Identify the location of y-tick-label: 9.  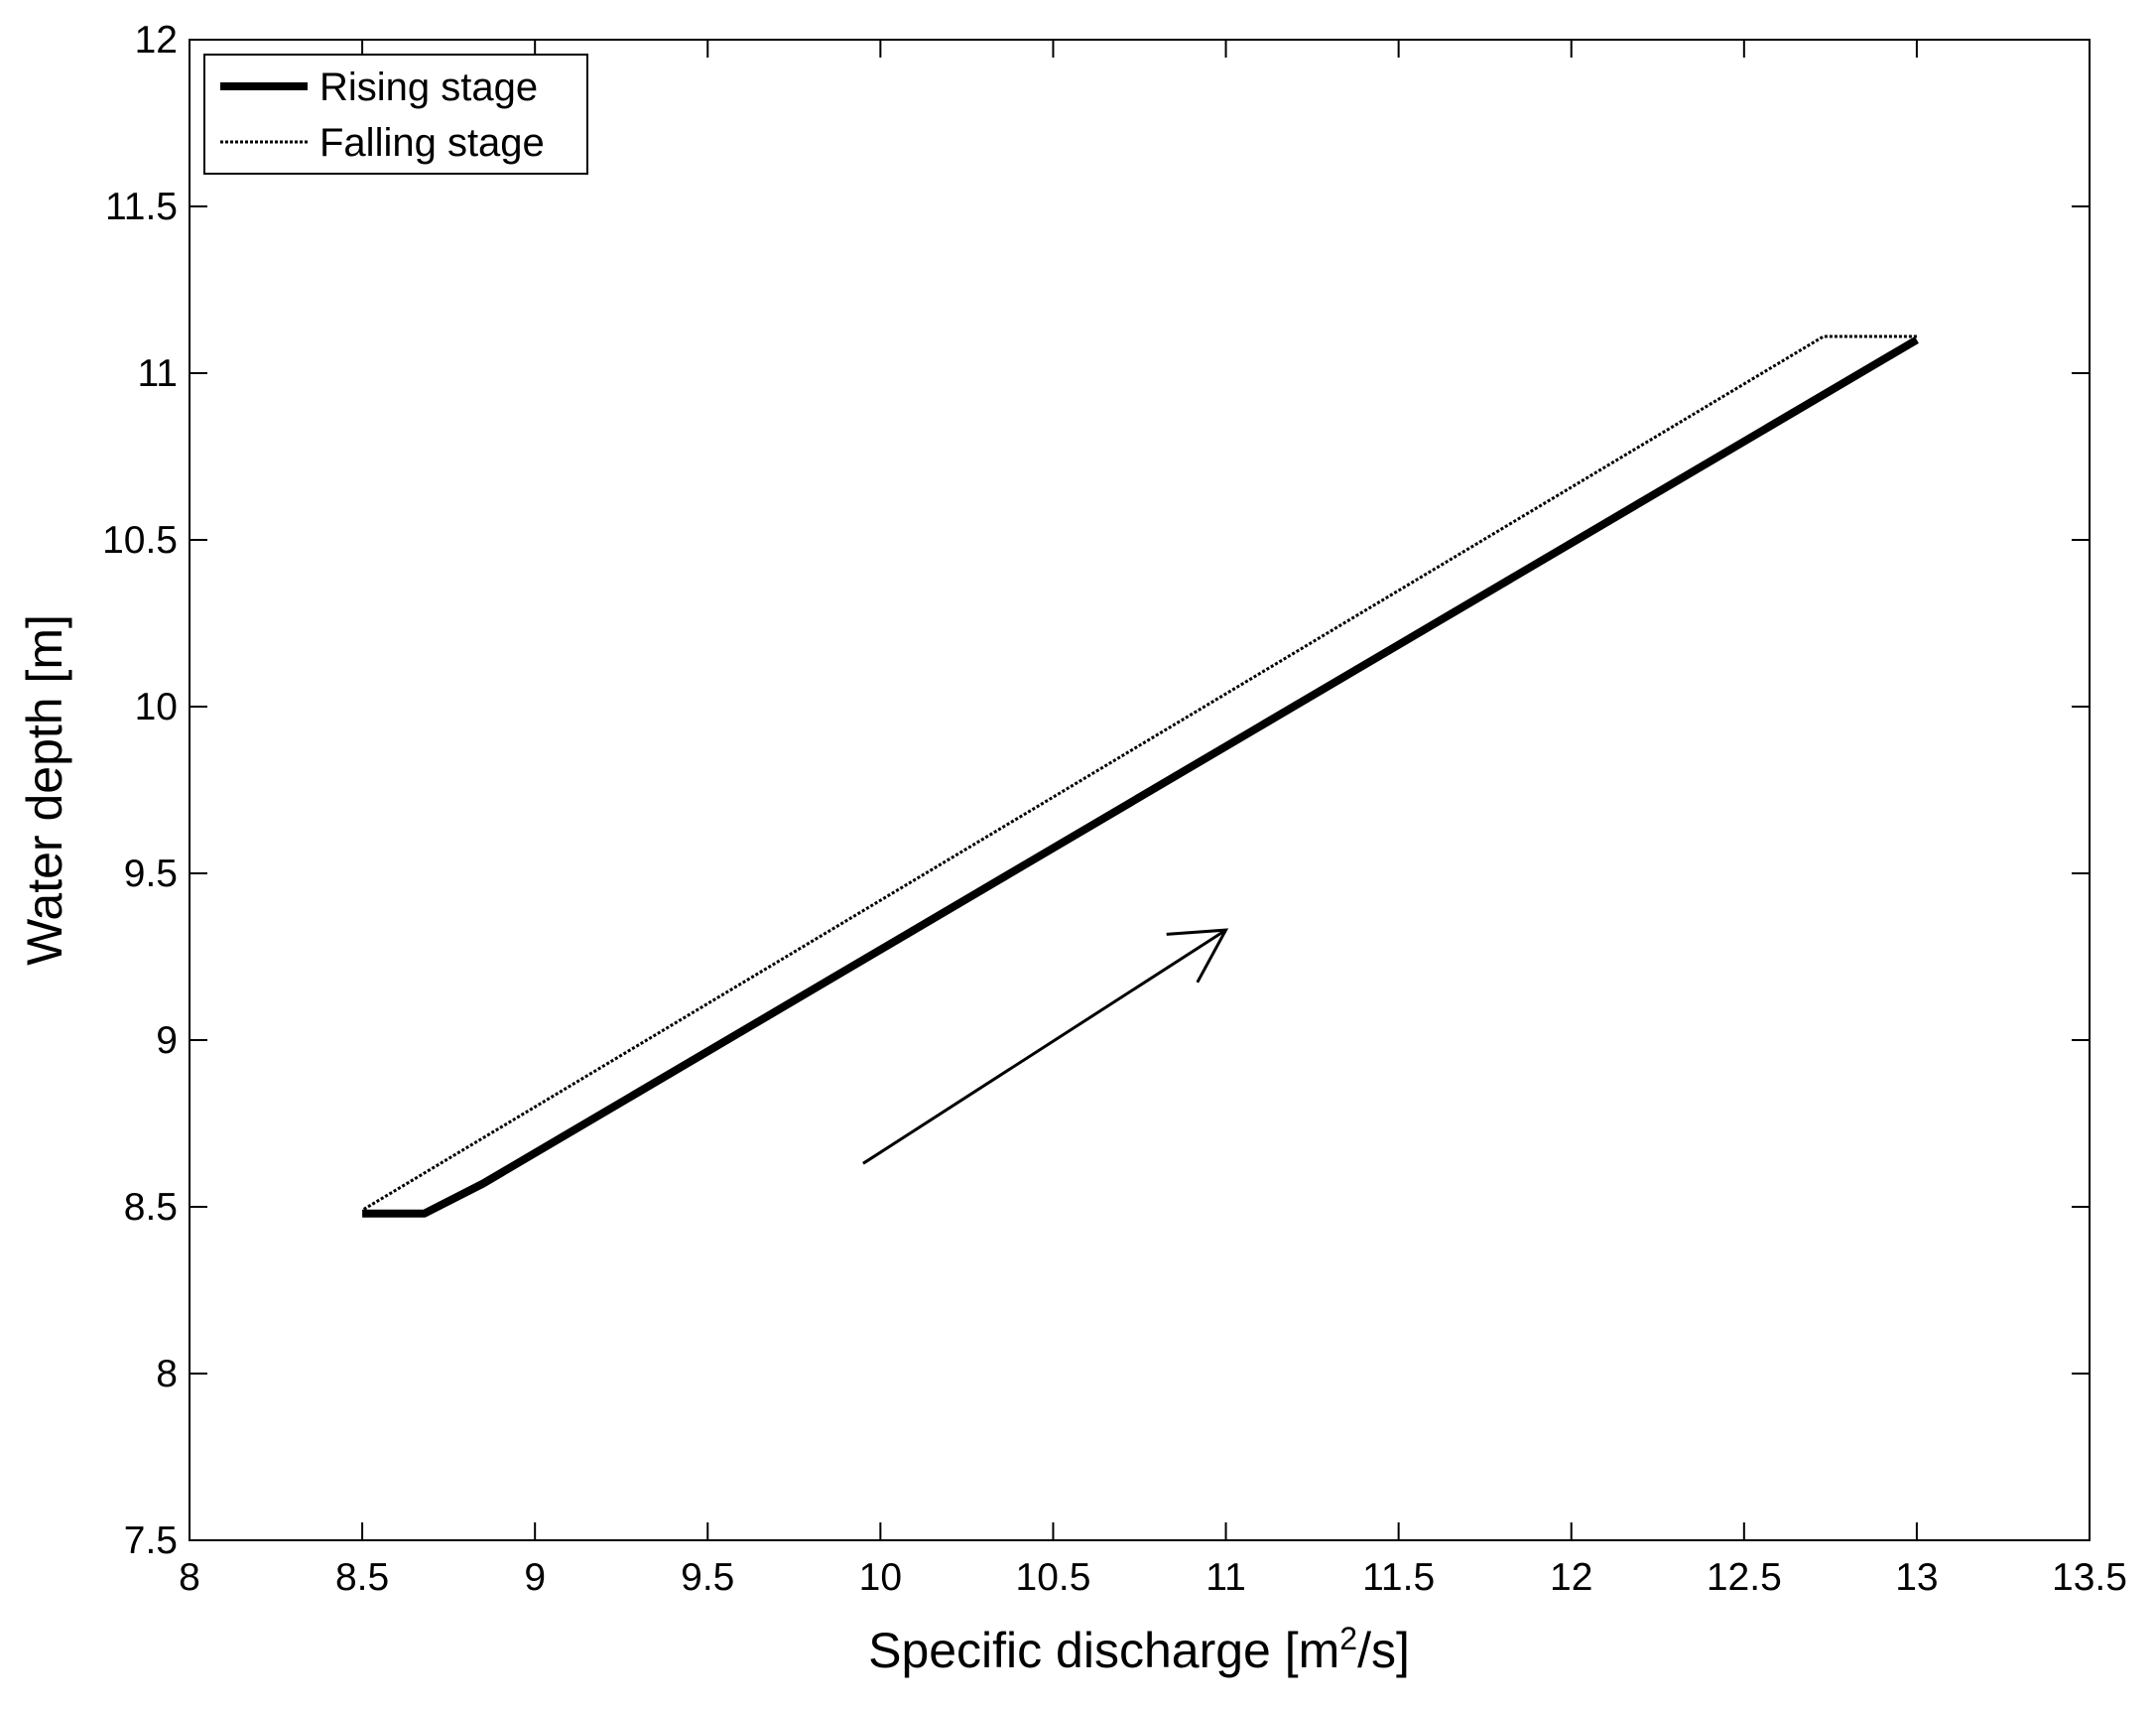
(167, 1040).